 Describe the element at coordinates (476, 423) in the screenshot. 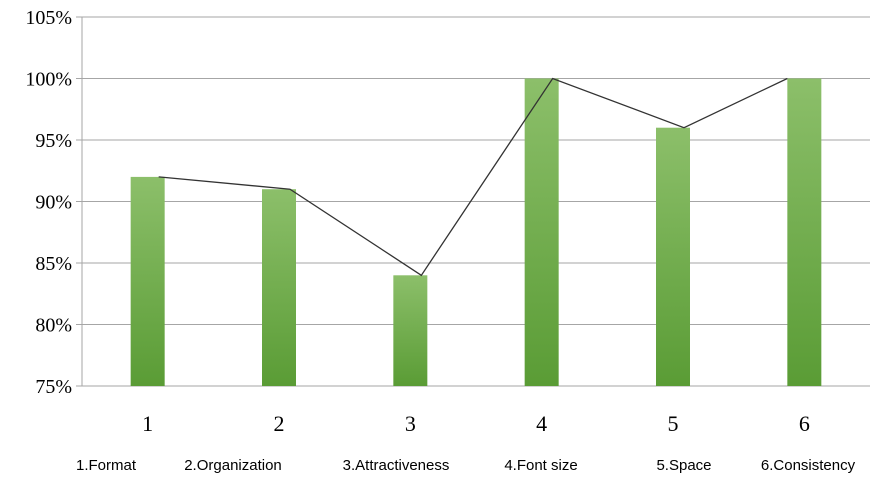

I see `x-axis-ticks: 1 2 3 4 5 6` at that location.